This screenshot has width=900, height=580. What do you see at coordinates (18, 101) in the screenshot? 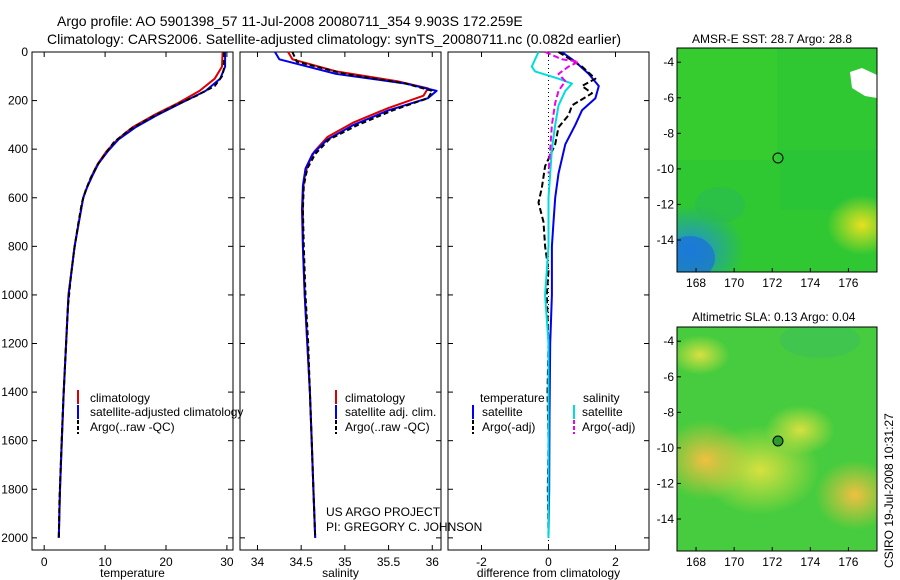
I see `y-tick-label: 200` at bounding box center [18, 101].